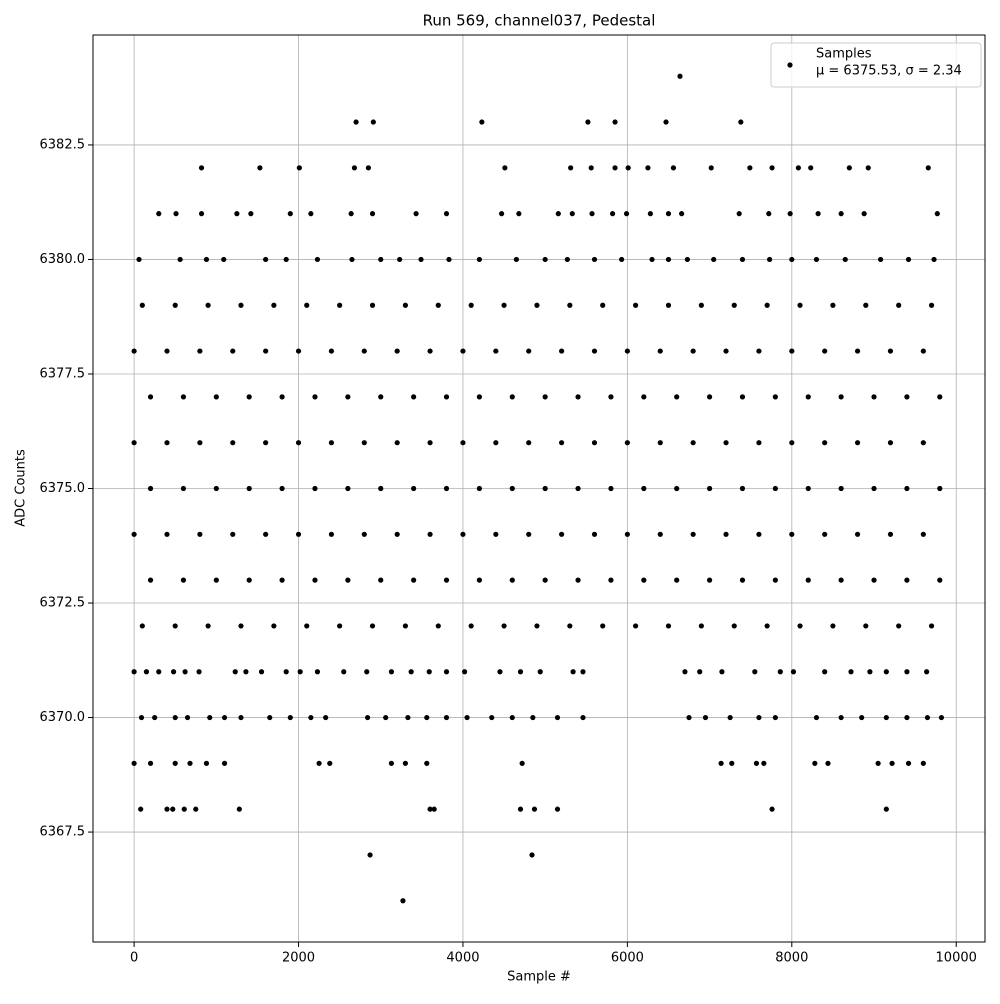 The width and height of the screenshot is (1000, 1004). Describe the element at coordinates (63, 603) in the screenshot. I see `y-tick-label: 6372.5` at that location.